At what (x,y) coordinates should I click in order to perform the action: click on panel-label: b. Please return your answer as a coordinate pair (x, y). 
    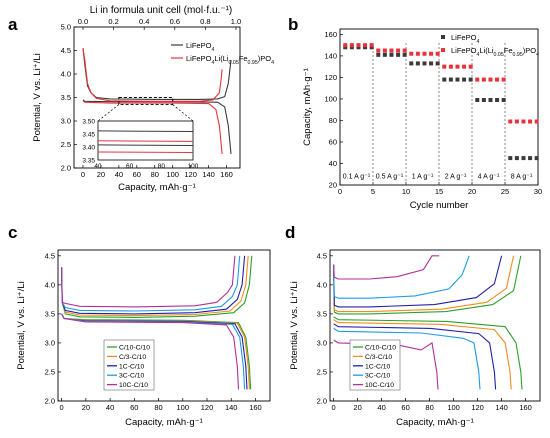
    Looking at the image, I should click on (293, 24).